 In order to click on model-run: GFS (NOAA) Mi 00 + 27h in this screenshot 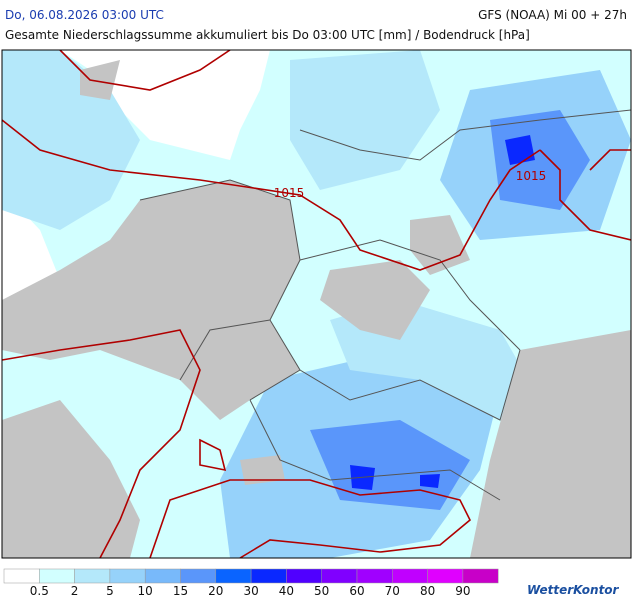, I will do `click(552, 15)`.